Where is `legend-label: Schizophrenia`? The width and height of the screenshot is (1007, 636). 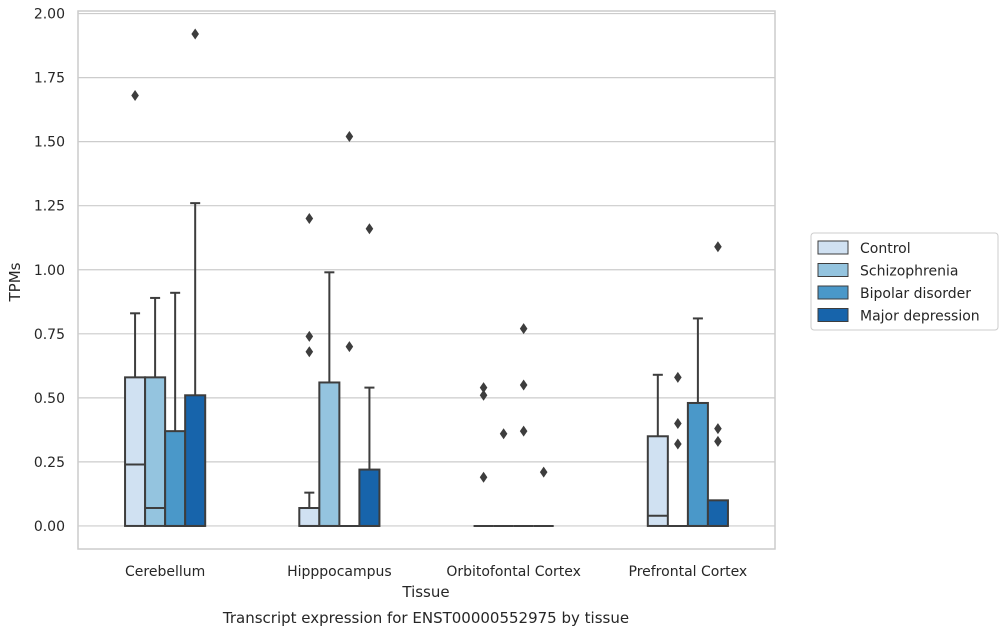 legend-label: Schizophrenia is located at coordinates (909, 272).